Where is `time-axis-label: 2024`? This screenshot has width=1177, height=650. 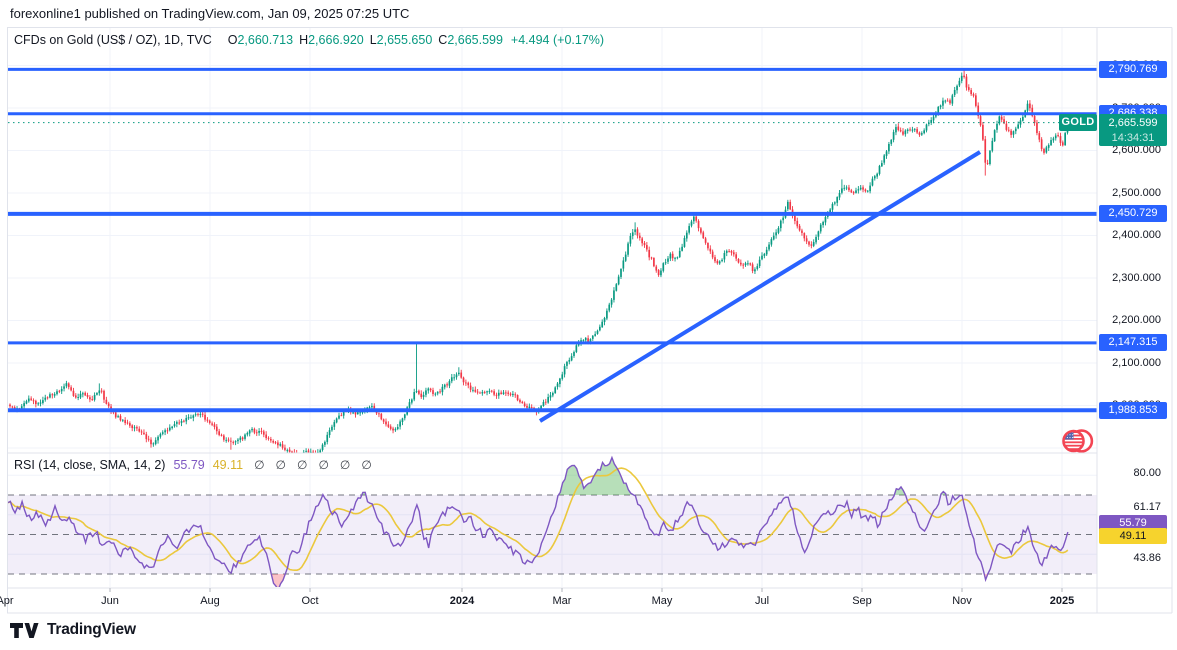
time-axis-label: 2024 is located at coordinates (462, 601).